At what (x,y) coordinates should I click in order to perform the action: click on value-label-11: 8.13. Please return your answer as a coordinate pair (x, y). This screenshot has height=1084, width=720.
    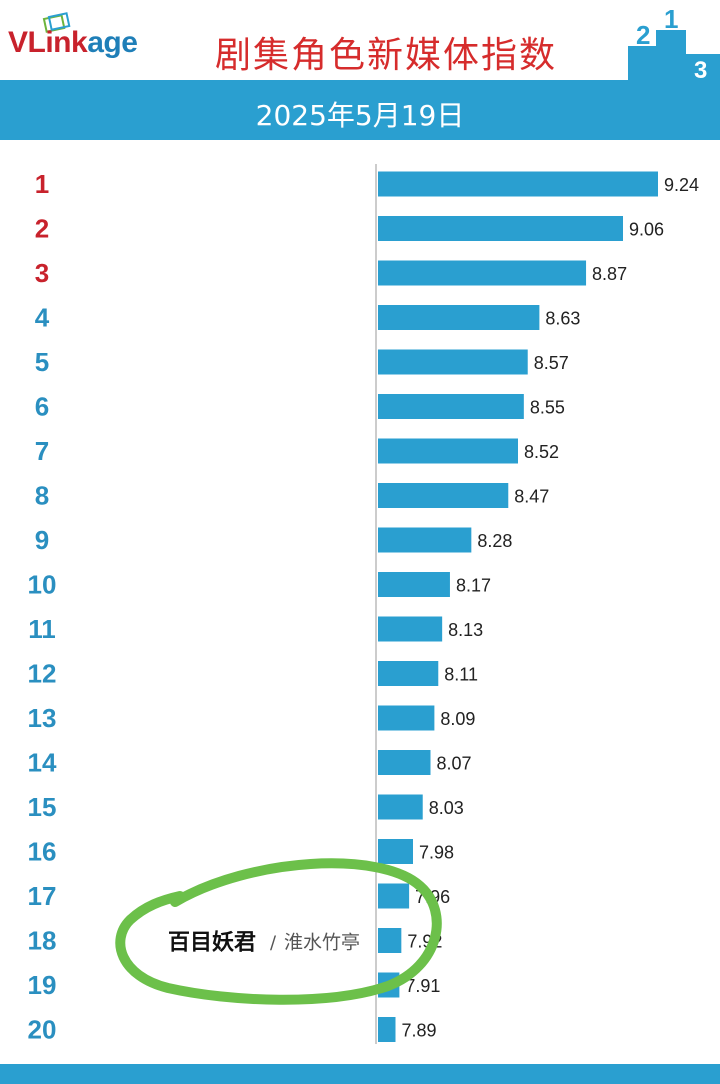
    Looking at the image, I should click on (465, 630).